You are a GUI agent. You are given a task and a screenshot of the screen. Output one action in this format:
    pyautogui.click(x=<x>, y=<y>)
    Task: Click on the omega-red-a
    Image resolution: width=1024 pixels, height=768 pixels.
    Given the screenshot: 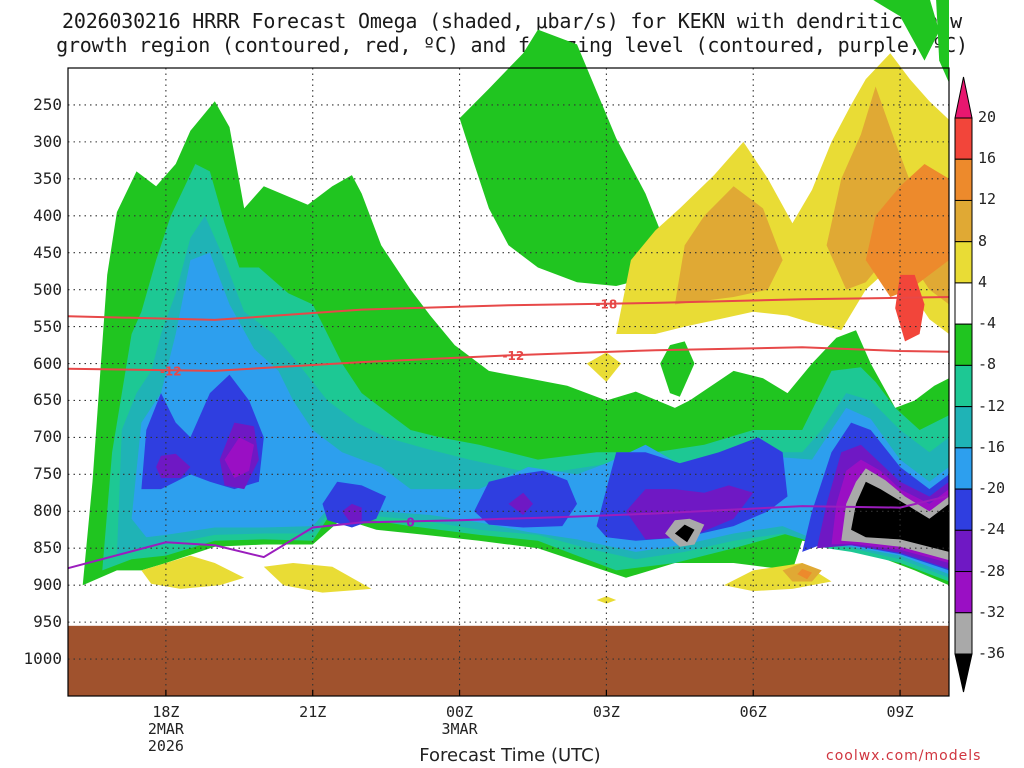 What is the action you would take?
    pyautogui.click(x=910, y=308)
    